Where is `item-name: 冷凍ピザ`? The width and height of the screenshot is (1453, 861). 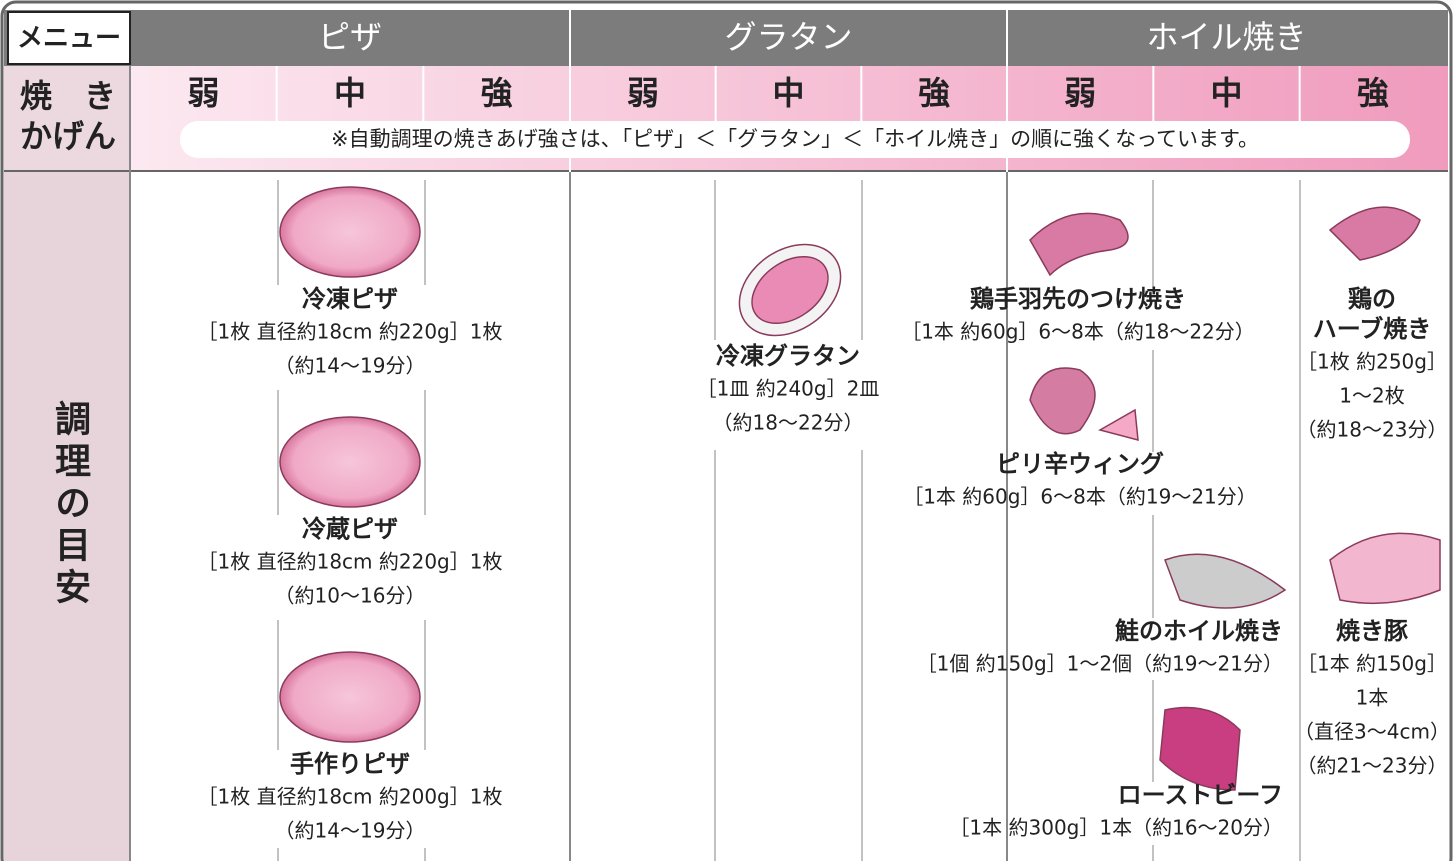 item-name: 冷凍ピザ is located at coordinates (350, 299).